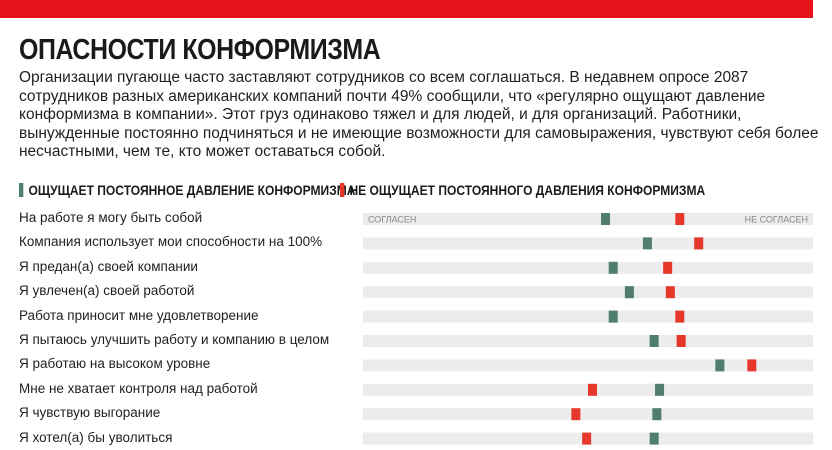 The height and width of the screenshot is (450, 832). Describe the element at coordinates (90, 413) in the screenshot. I see `row-label: Я чувствую выгорание` at that location.